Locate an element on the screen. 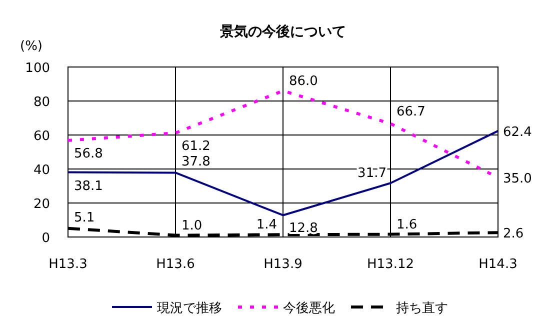 The image size is (550, 336). legend-label: 今後悪化 is located at coordinates (309, 308).